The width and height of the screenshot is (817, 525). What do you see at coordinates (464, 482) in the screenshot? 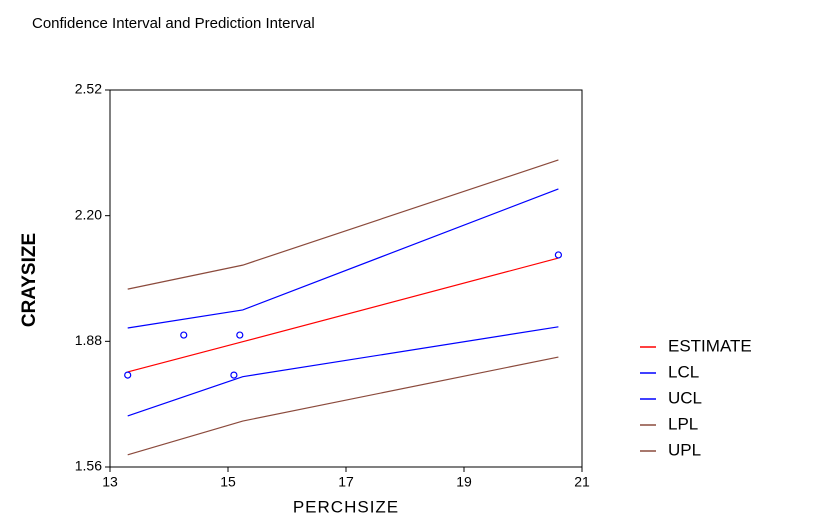
I see `x-tick-label: 19` at bounding box center [464, 482].